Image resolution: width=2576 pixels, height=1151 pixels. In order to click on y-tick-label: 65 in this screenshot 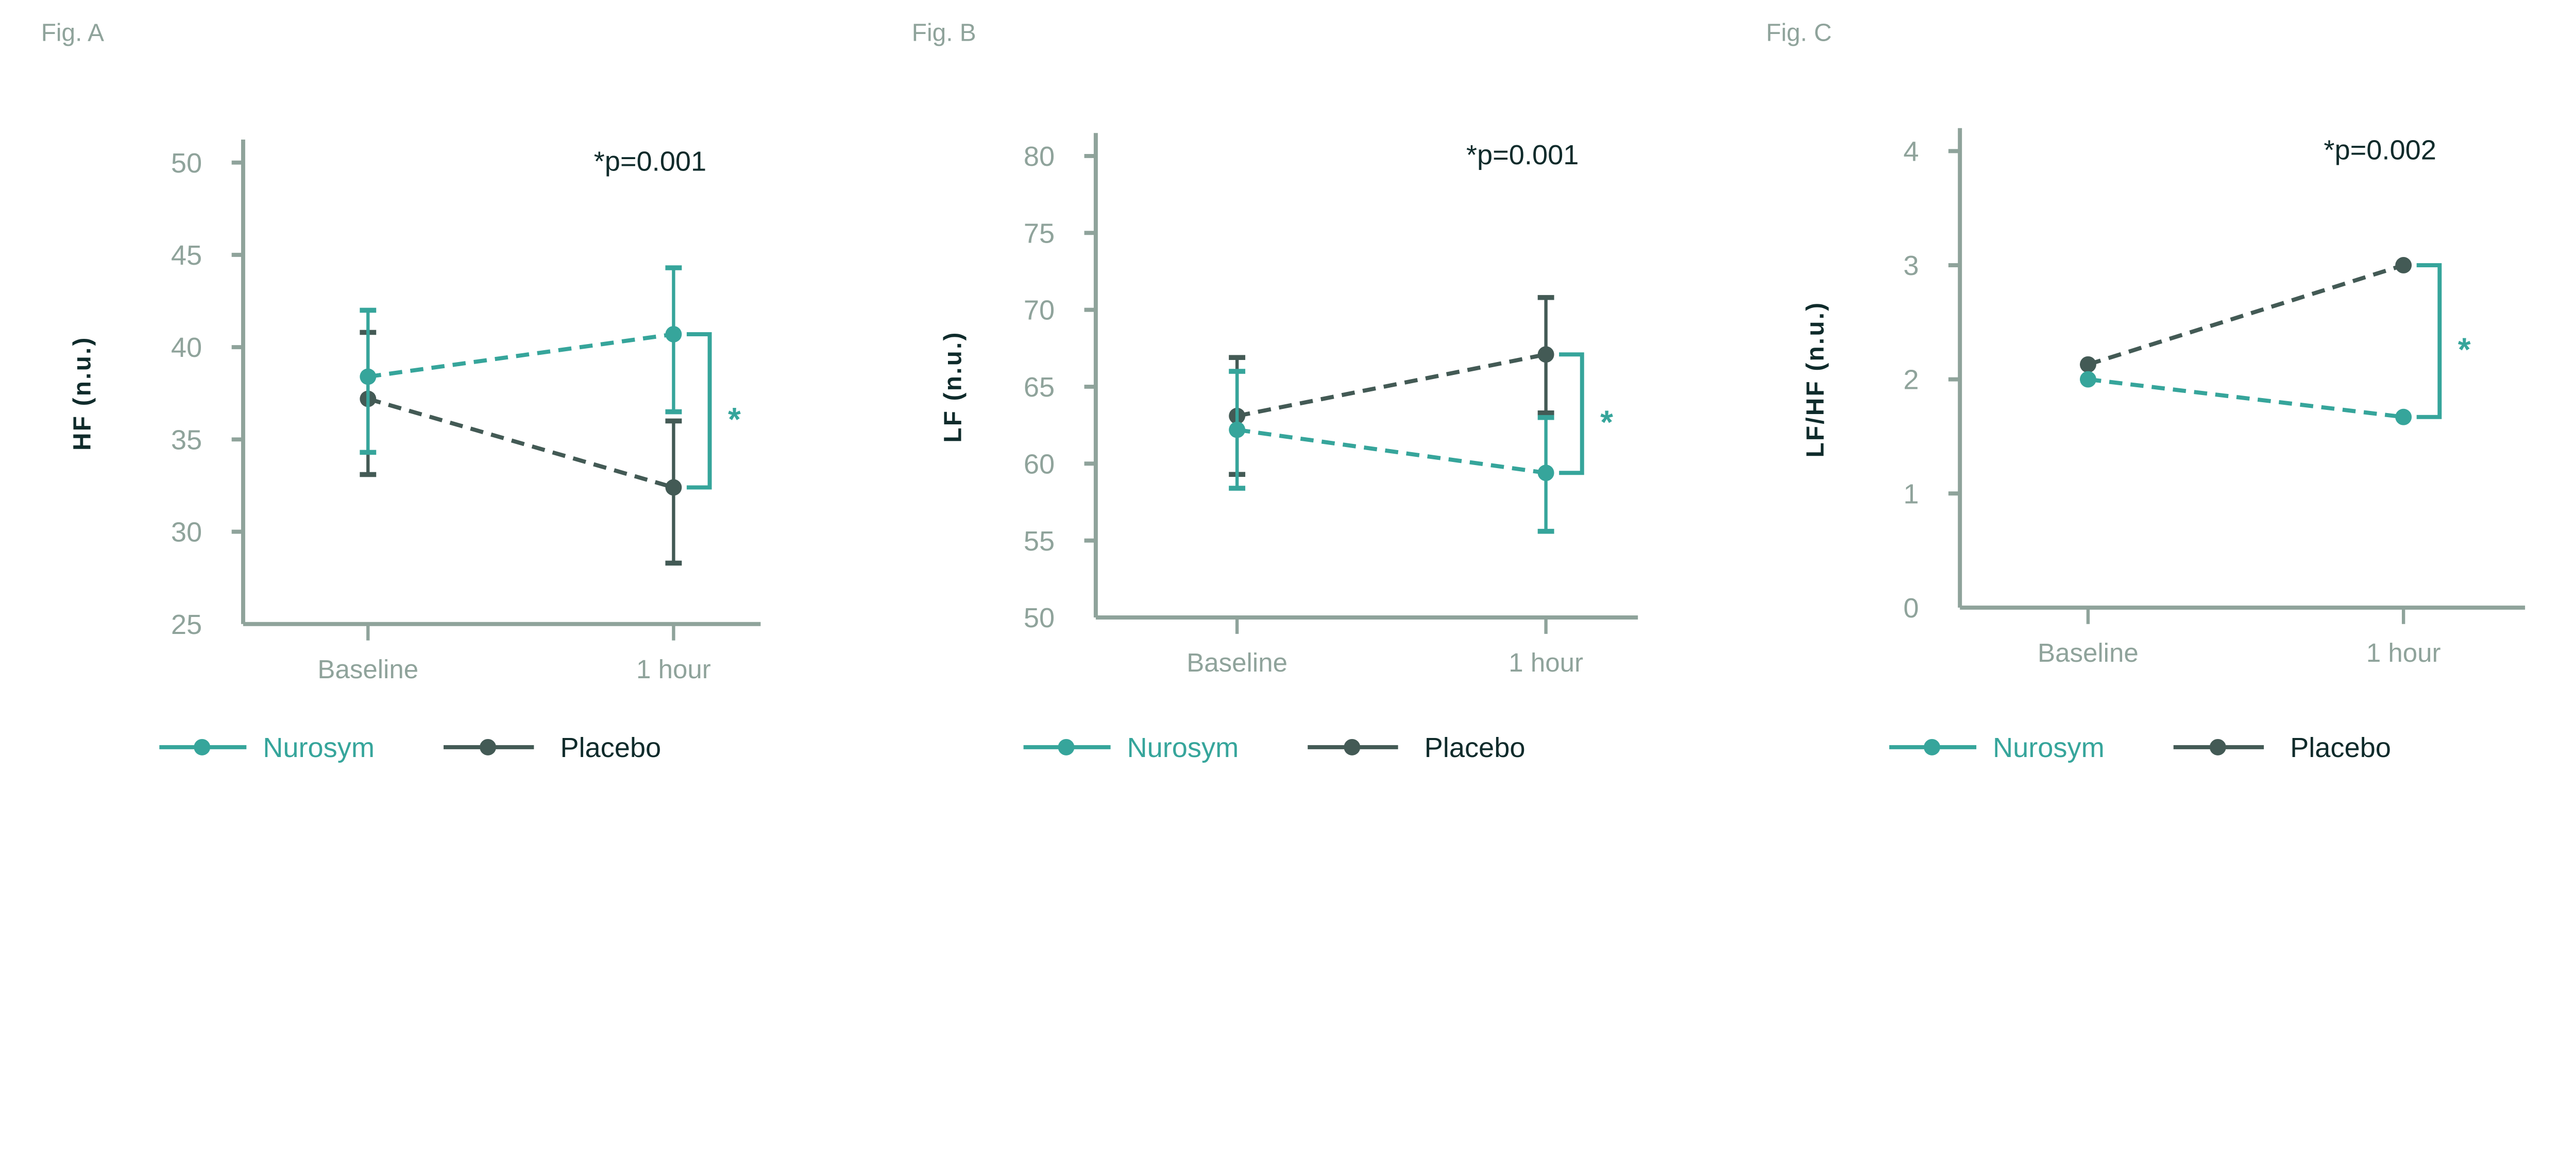, I will do `click(1039, 387)`.